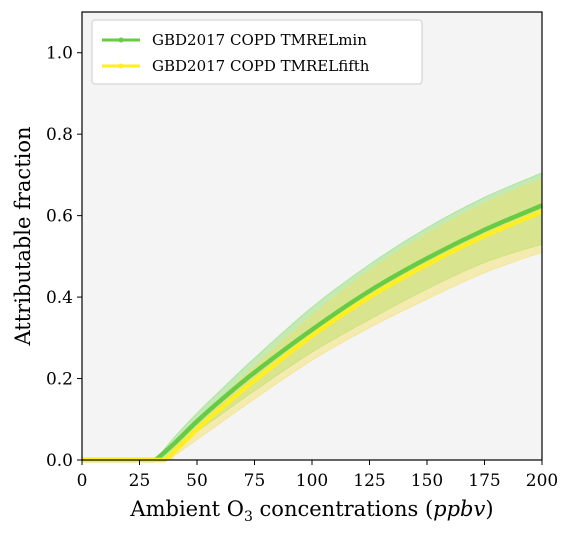  What do you see at coordinates (427, 481) in the screenshot?
I see `x-tick-label: 150` at bounding box center [427, 481].